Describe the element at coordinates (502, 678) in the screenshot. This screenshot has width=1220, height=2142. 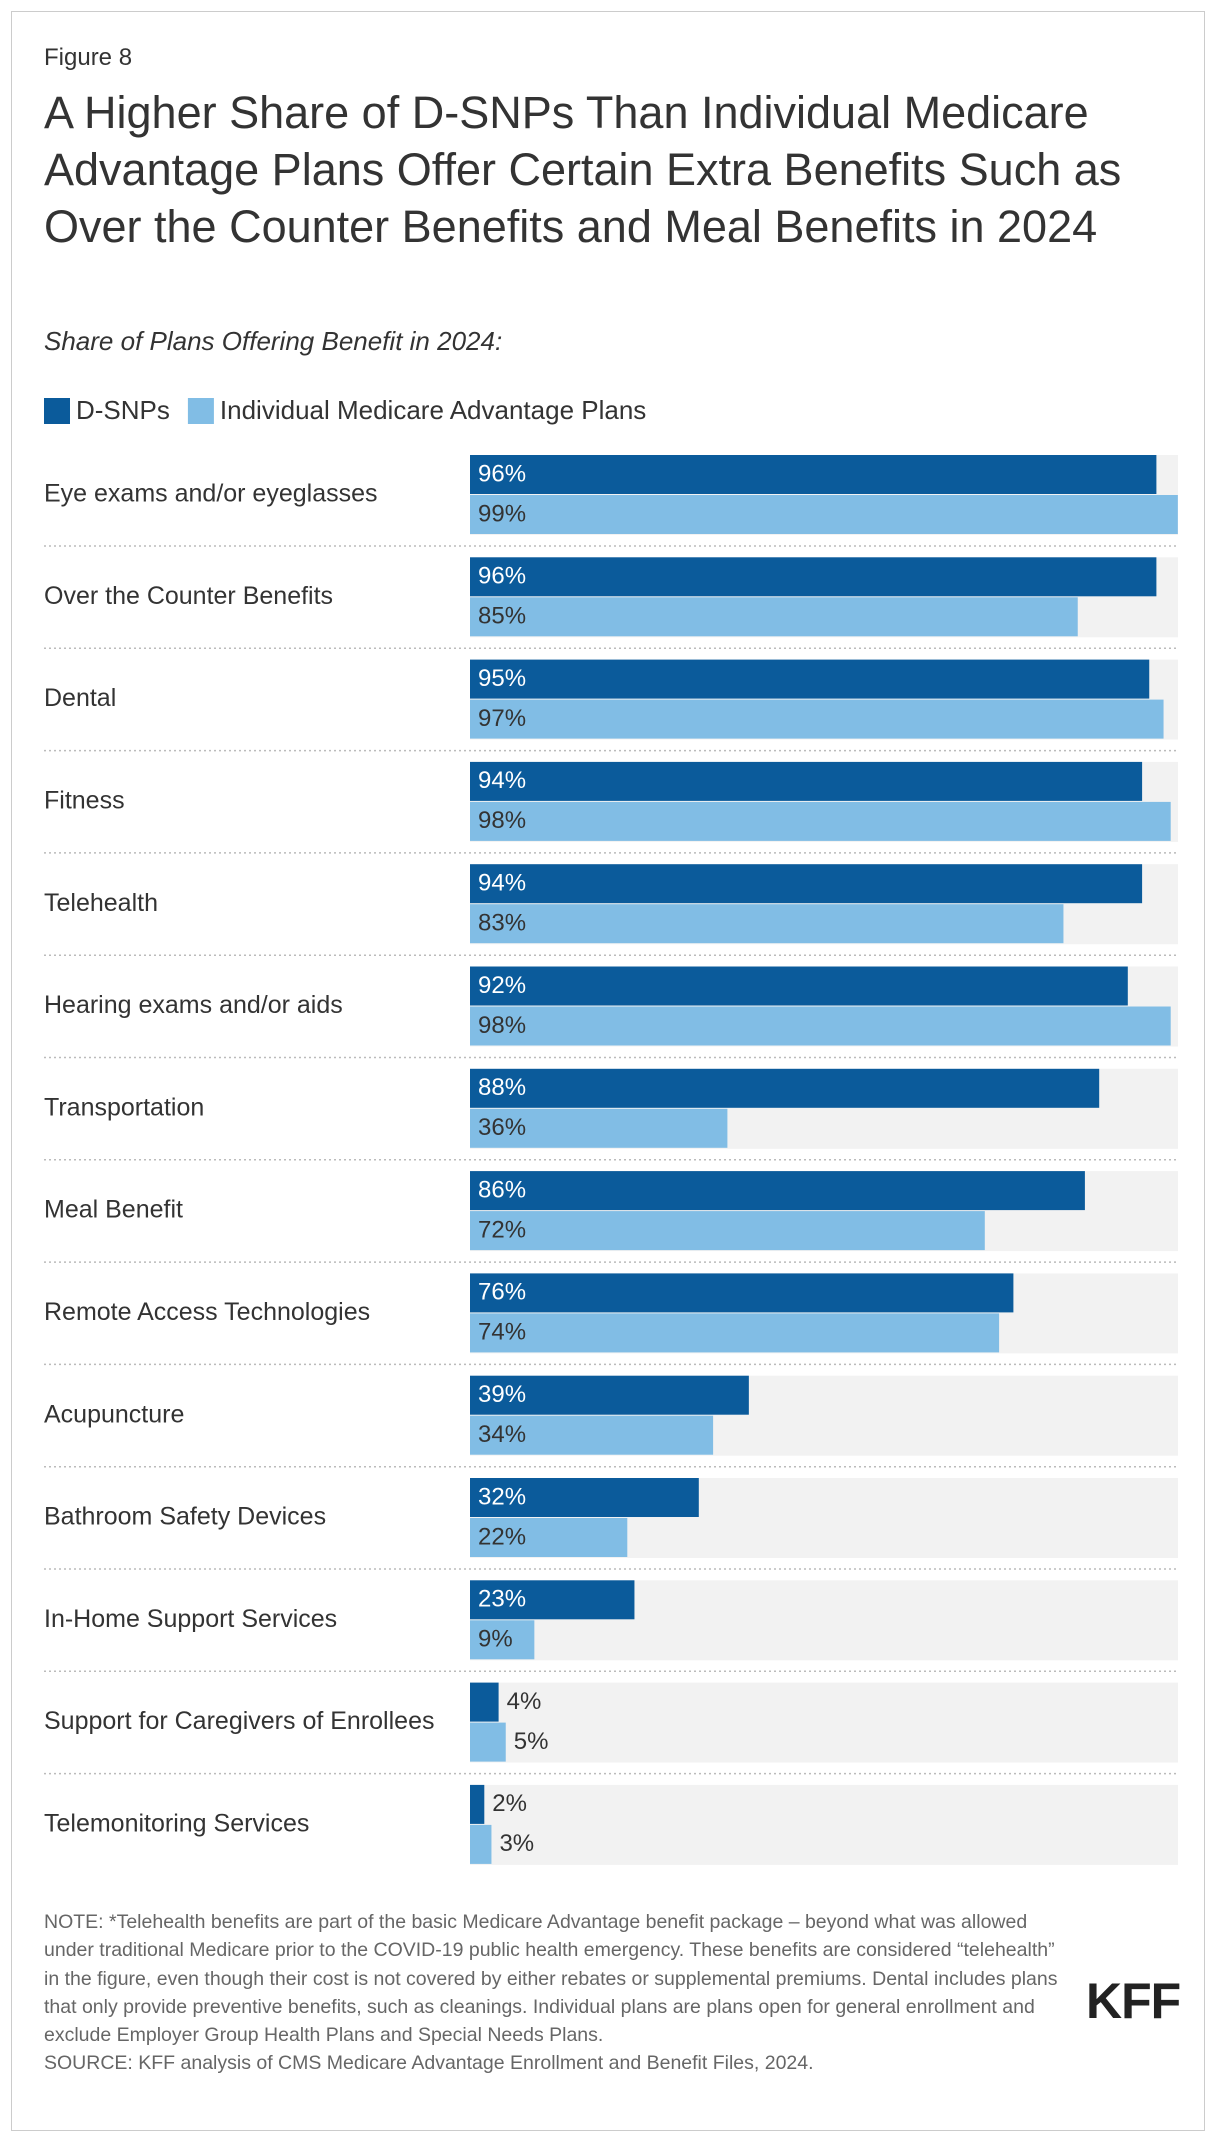
I see `value-label: 95%` at that location.